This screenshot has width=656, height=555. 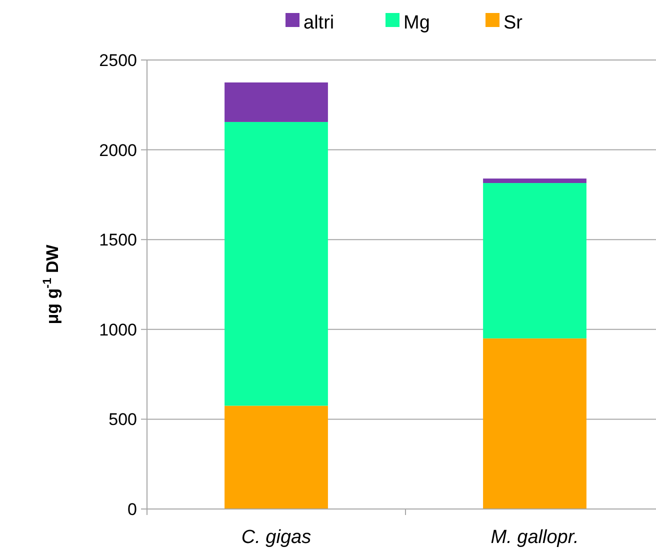 What do you see at coordinates (132, 509) in the screenshot?
I see `y-tick-label: 0` at bounding box center [132, 509].